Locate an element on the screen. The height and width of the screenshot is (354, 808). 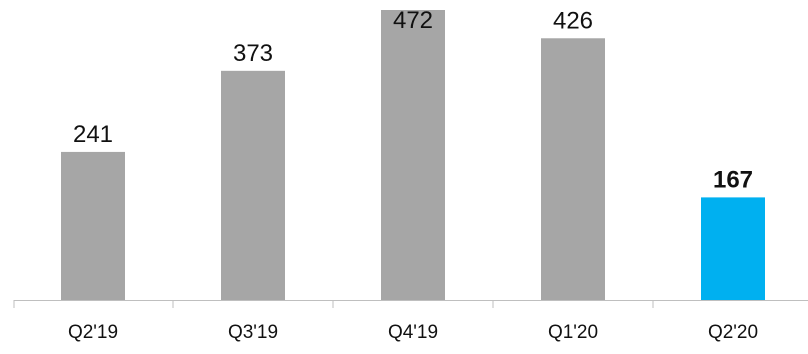
data-label: 241 is located at coordinates (93, 134).